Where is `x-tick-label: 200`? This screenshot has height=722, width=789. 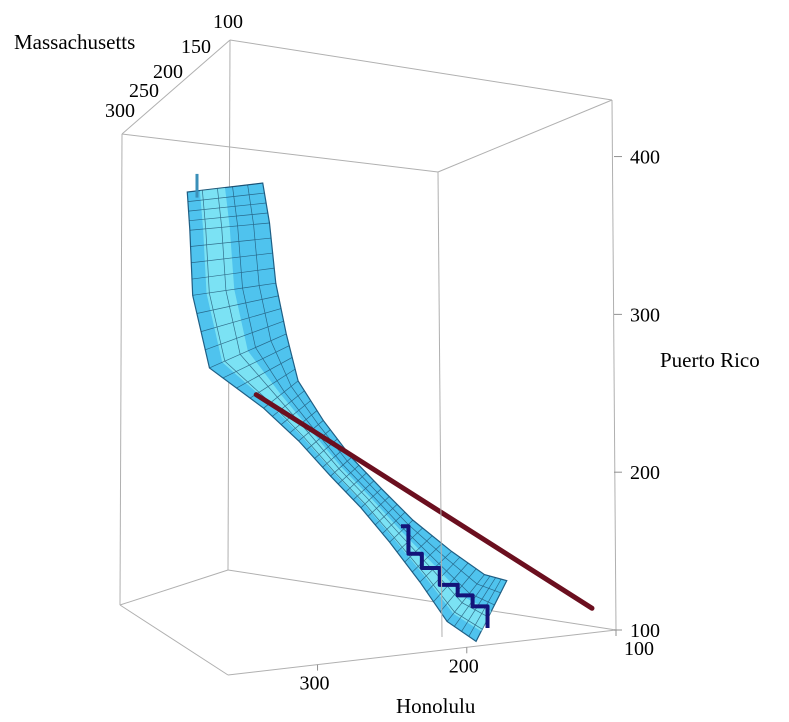 x-tick-label: 200 is located at coordinates (464, 666).